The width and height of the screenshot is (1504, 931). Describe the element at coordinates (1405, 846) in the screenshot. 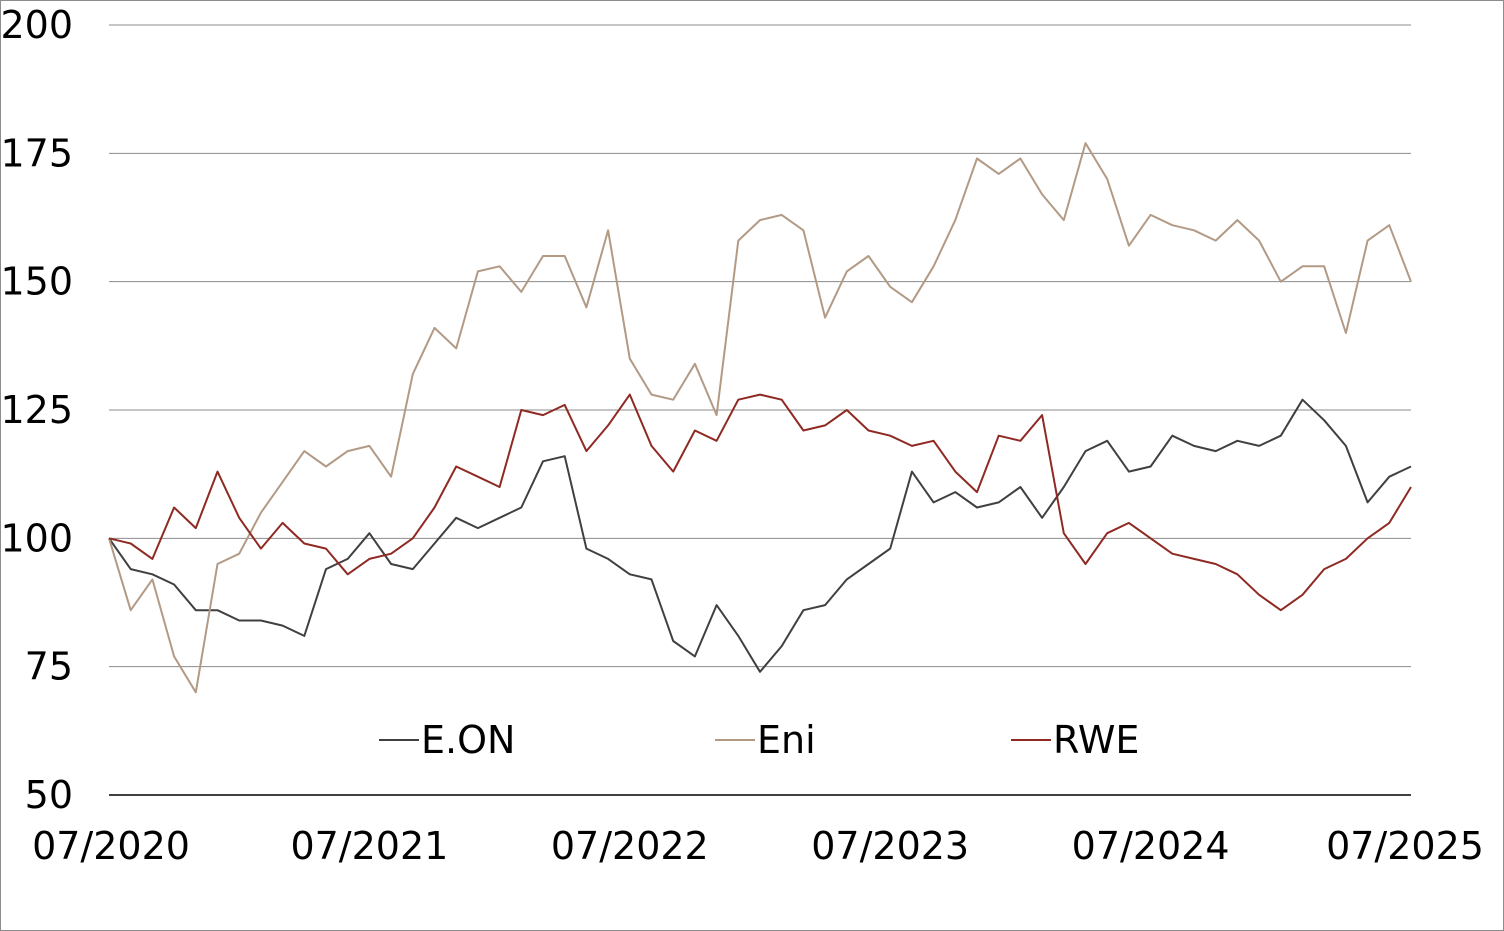

I see `x-tick-label: 07/2025` at that location.